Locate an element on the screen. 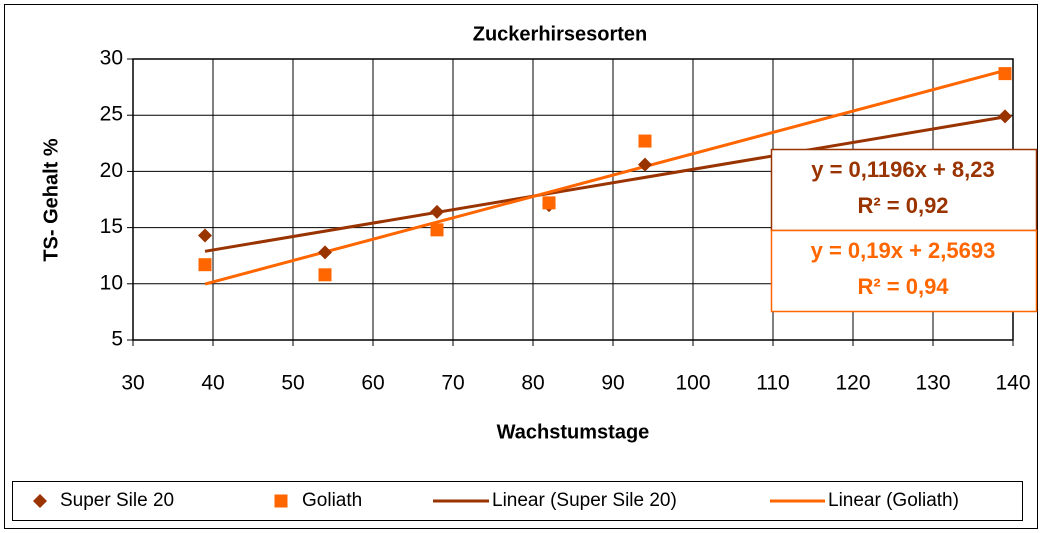 The image size is (1042, 533). x-tick-label: 60 is located at coordinates (372, 383).